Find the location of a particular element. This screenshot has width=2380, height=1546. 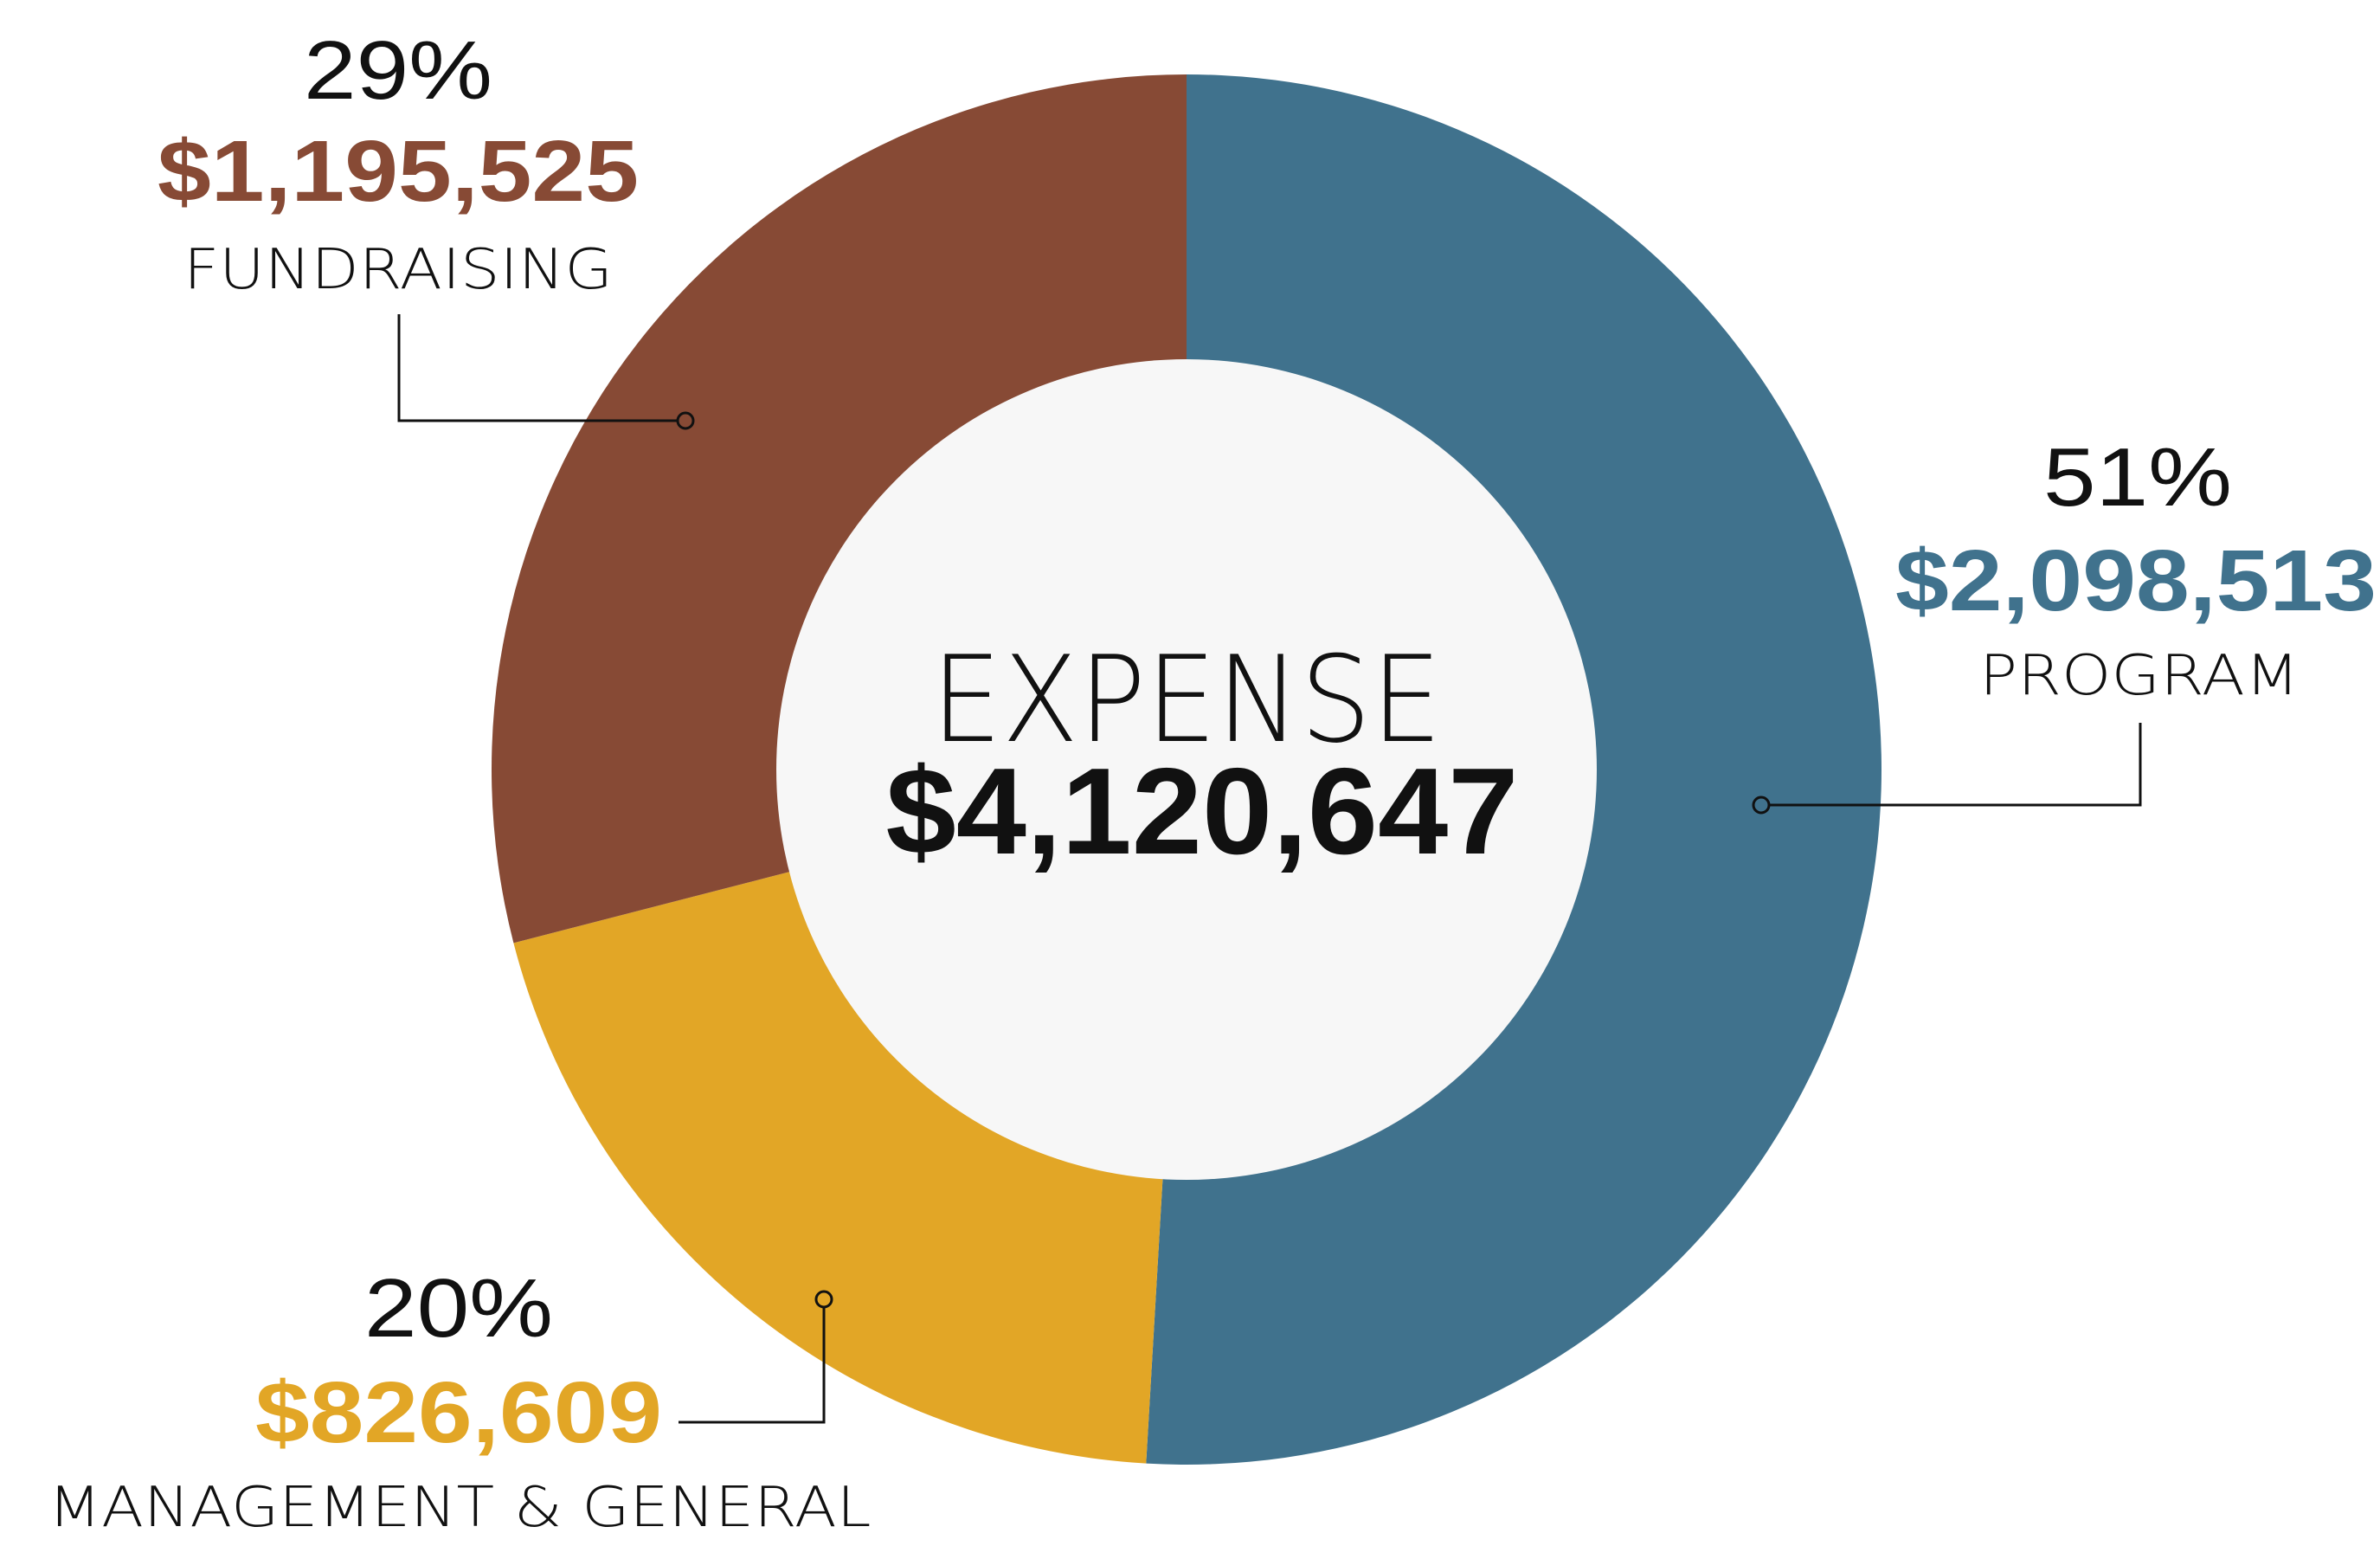

management-name: MANAGEMENT & GENERAL is located at coordinates (460, 1508).